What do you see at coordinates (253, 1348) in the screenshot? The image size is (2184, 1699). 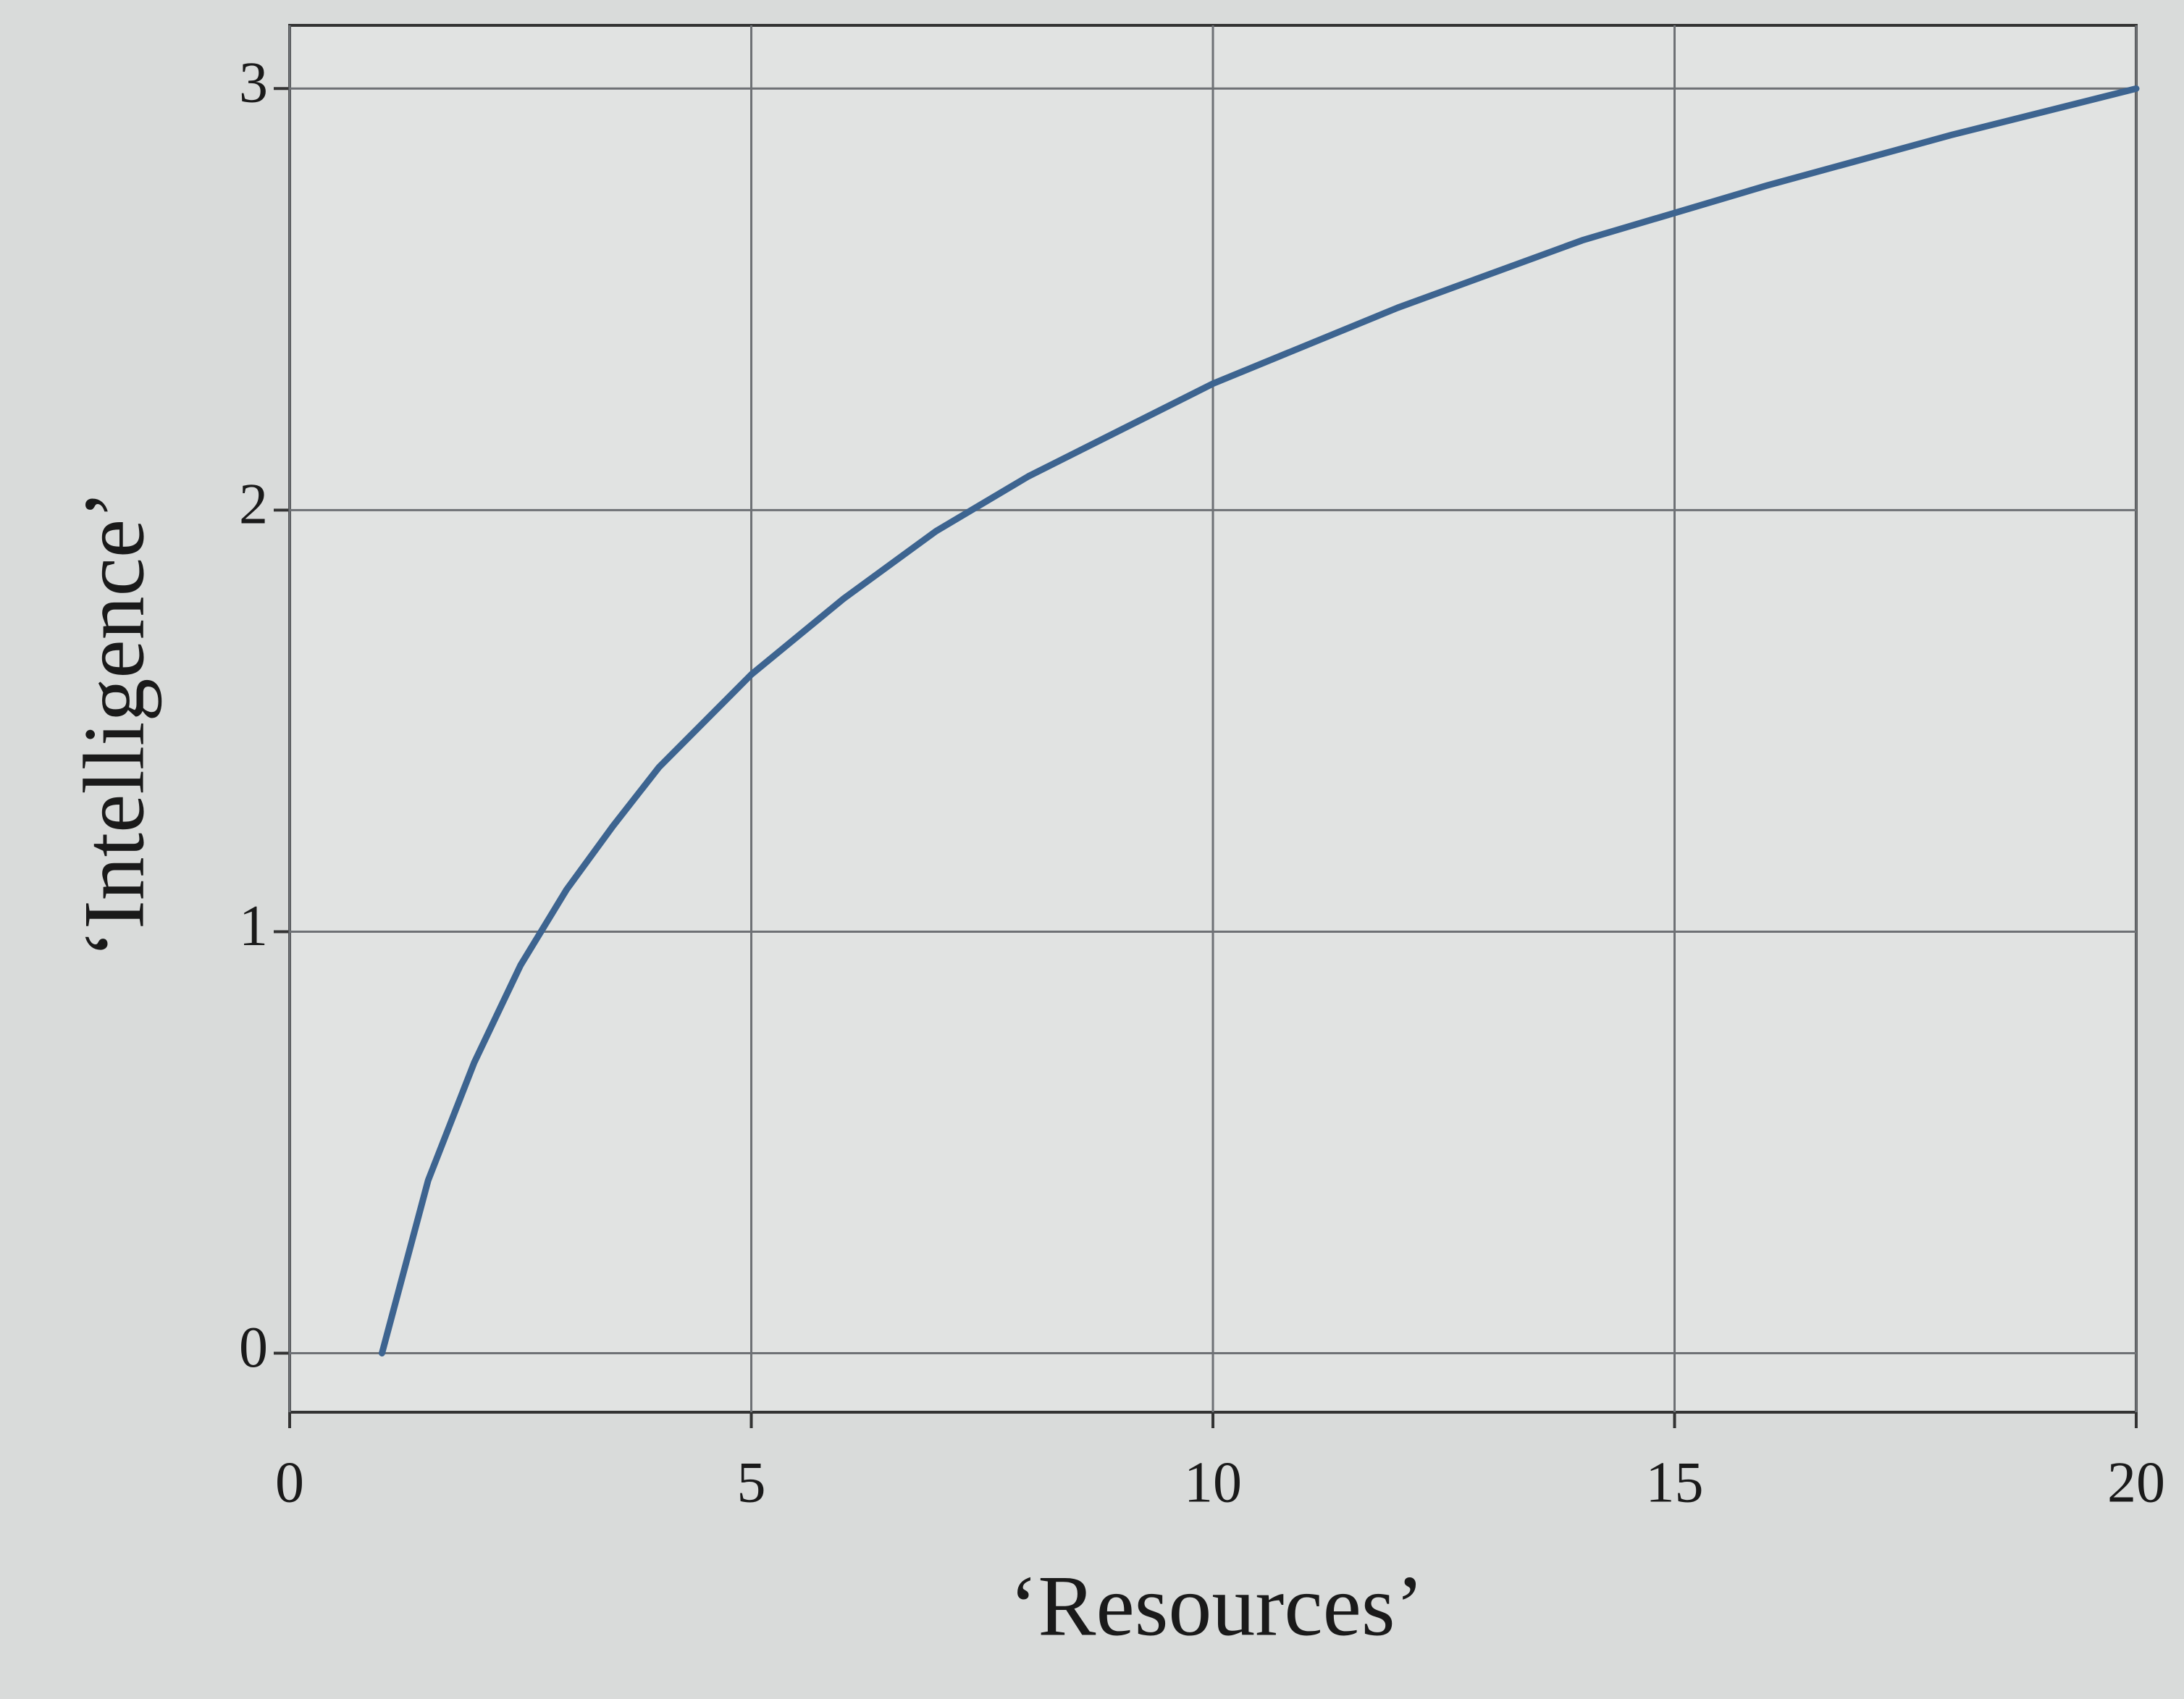 I see `y-tick-label: 0` at bounding box center [253, 1348].